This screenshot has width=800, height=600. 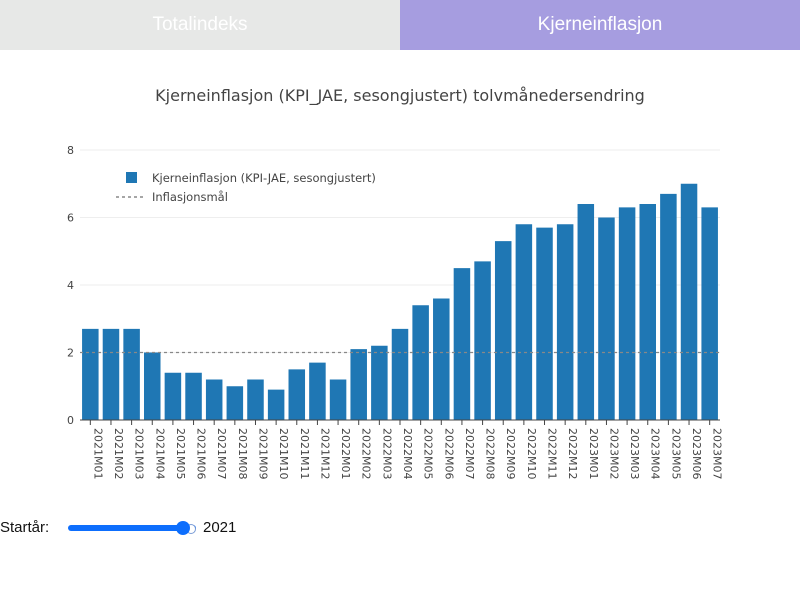 I want to click on x-tick-label: 2021M01, so click(x=97, y=453).